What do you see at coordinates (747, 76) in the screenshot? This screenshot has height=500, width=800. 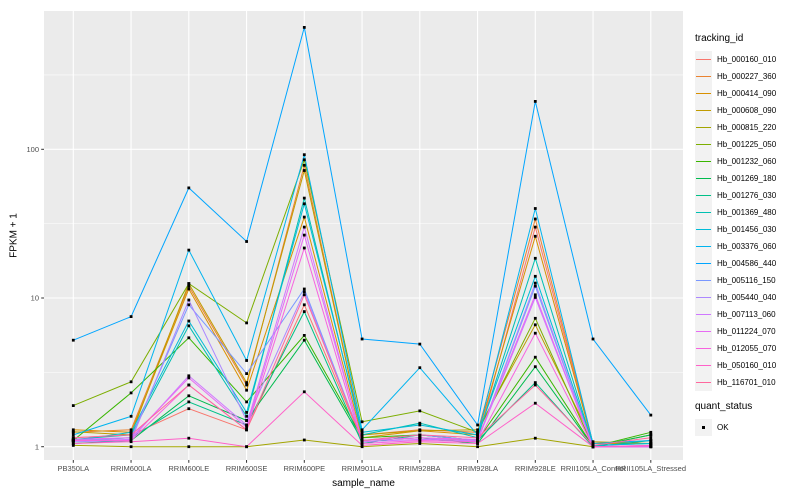 I see `legend-item: Hb_000227_360` at bounding box center [747, 76].